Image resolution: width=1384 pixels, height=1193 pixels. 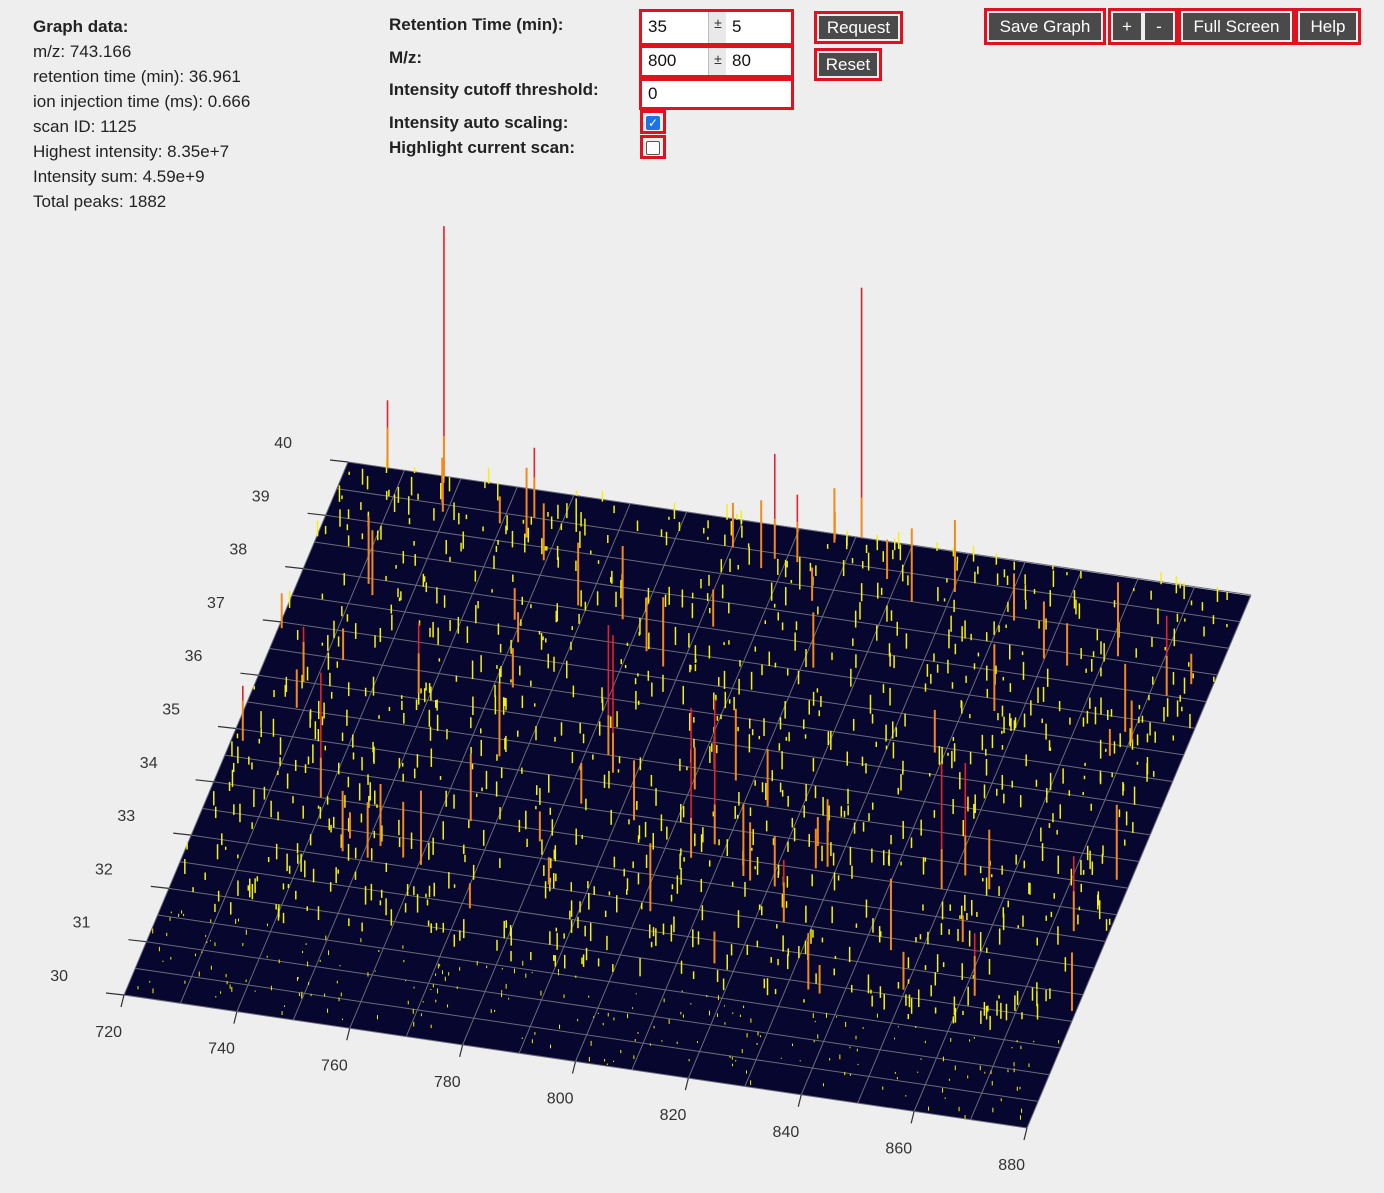 What do you see at coordinates (758, 27) in the screenshot?
I see `rt-tolerance-input: 5` at bounding box center [758, 27].